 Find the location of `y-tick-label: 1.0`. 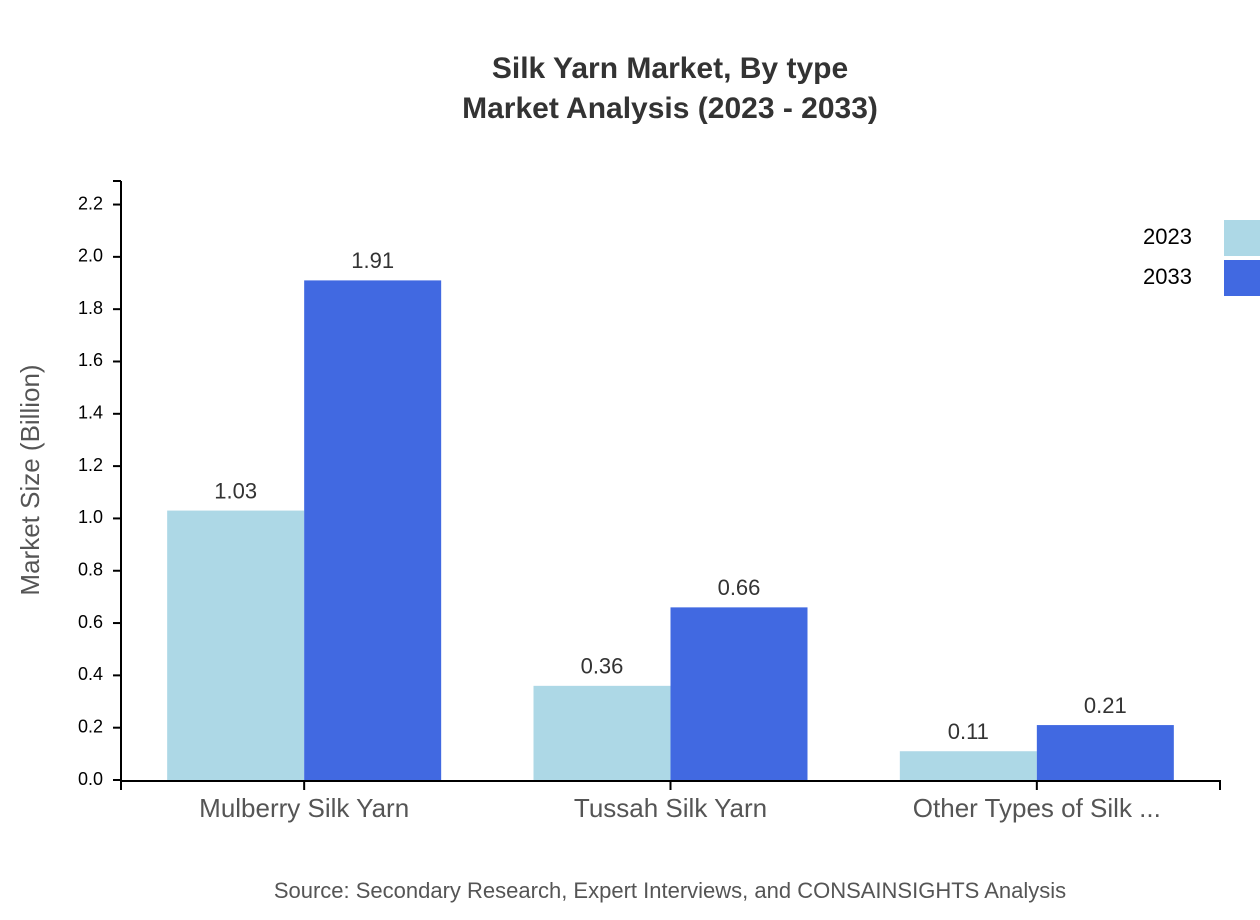

y-tick-label: 1.0 is located at coordinates (90, 517).